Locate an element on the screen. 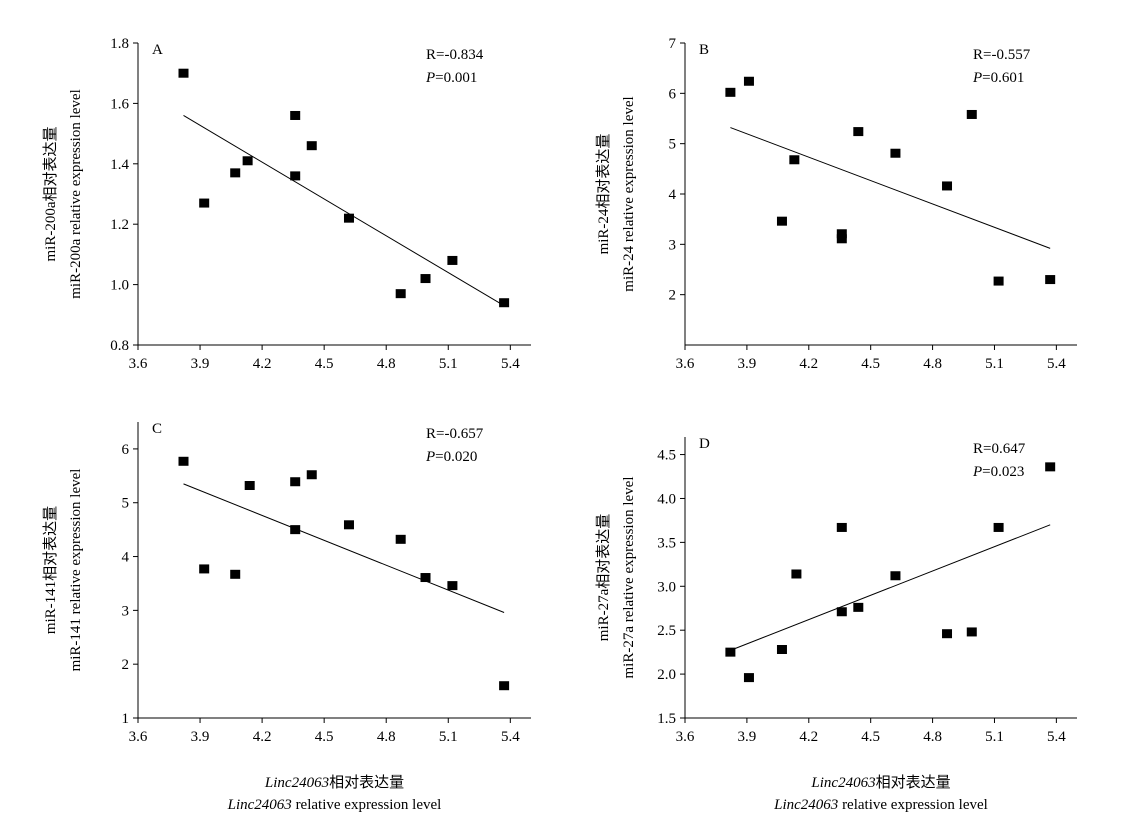  y-axis-label-en: miR-24 relative expression level is located at coordinates (629, 193).